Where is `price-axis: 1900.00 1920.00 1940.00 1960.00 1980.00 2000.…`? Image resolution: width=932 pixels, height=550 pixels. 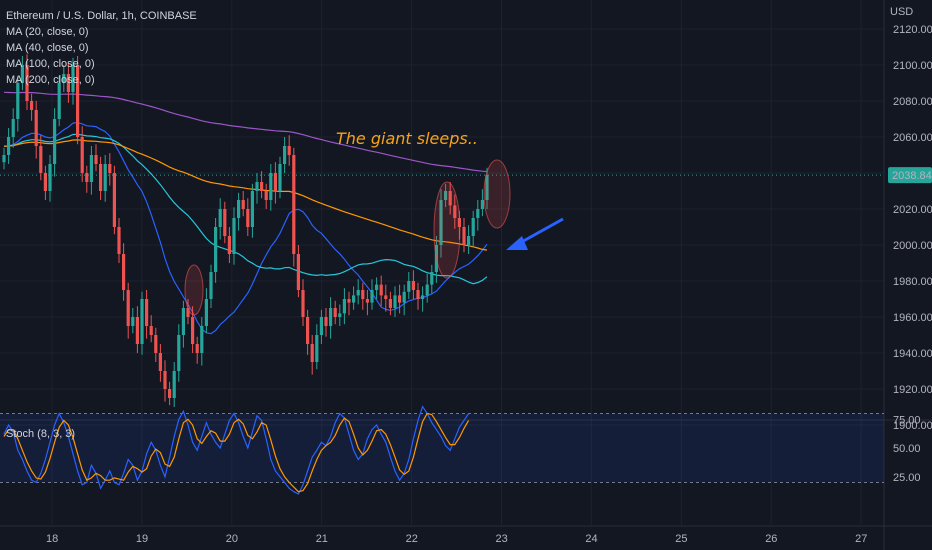 price-axis: 1900.00 1920.00 1940.00 1960.00 1980.00 2000.… is located at coordinates (912, 228).